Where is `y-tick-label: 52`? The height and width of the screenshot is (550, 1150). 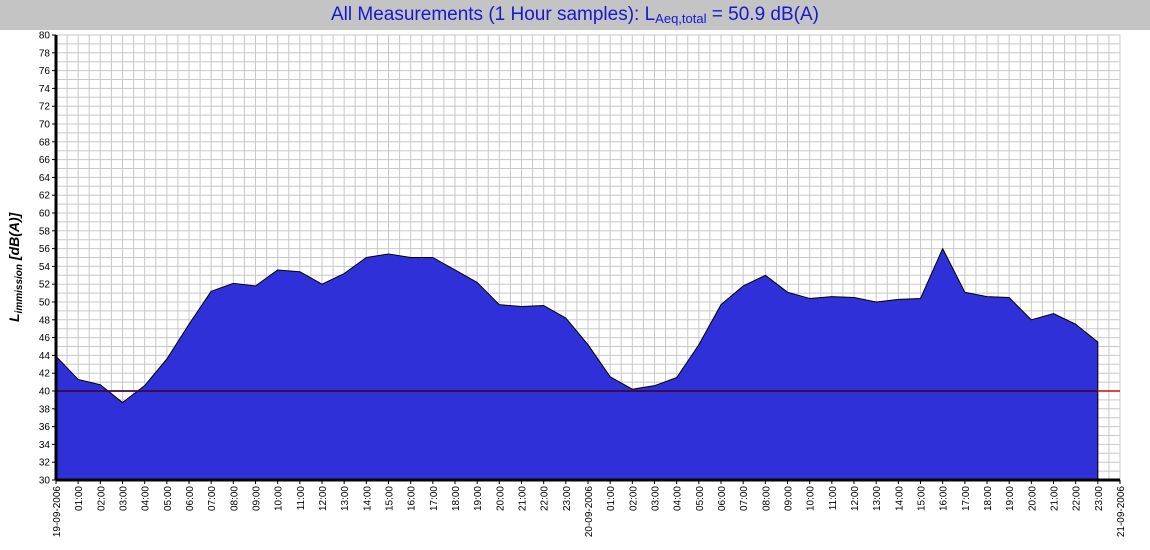
y-tick-label: 52 is located at coordinates (45, 285).